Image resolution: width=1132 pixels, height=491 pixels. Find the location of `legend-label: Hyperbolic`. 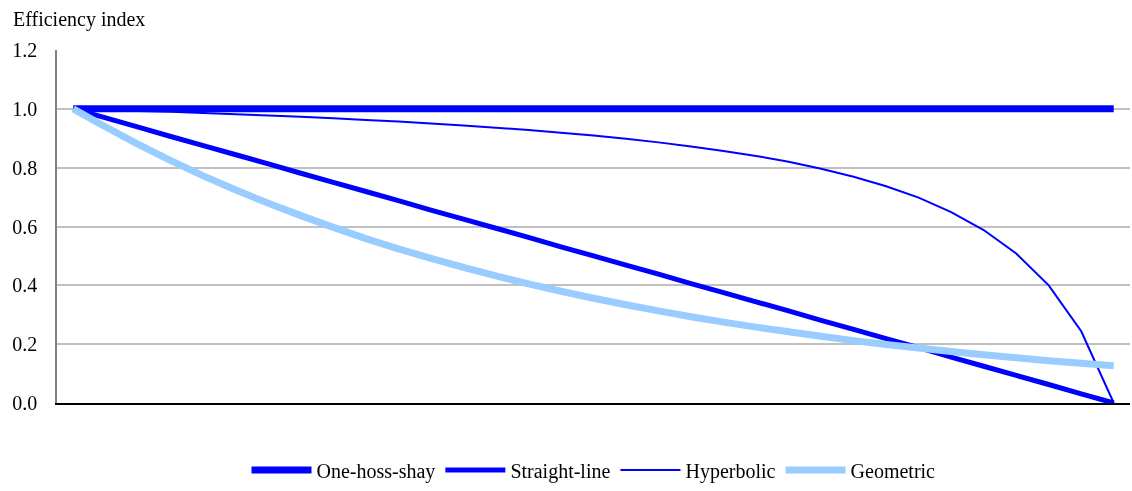

legend-label: Hyperbolic is located at coordinates (730, 471).